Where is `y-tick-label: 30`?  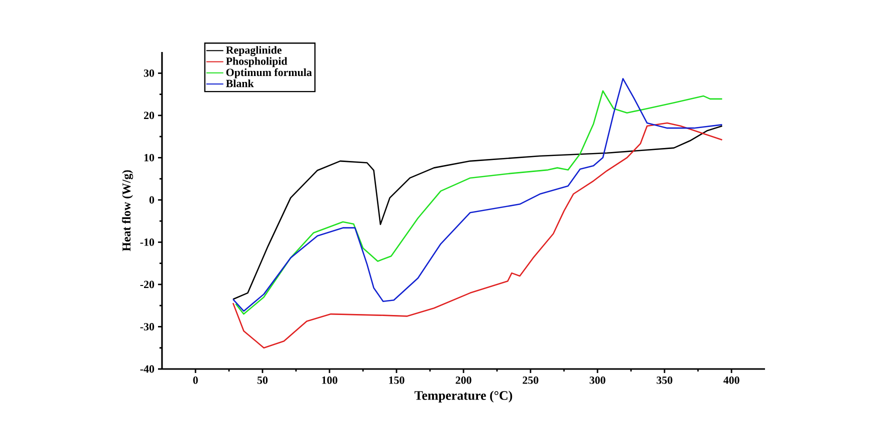
y-tick-label: 30 is located at coordinates (149, 73).